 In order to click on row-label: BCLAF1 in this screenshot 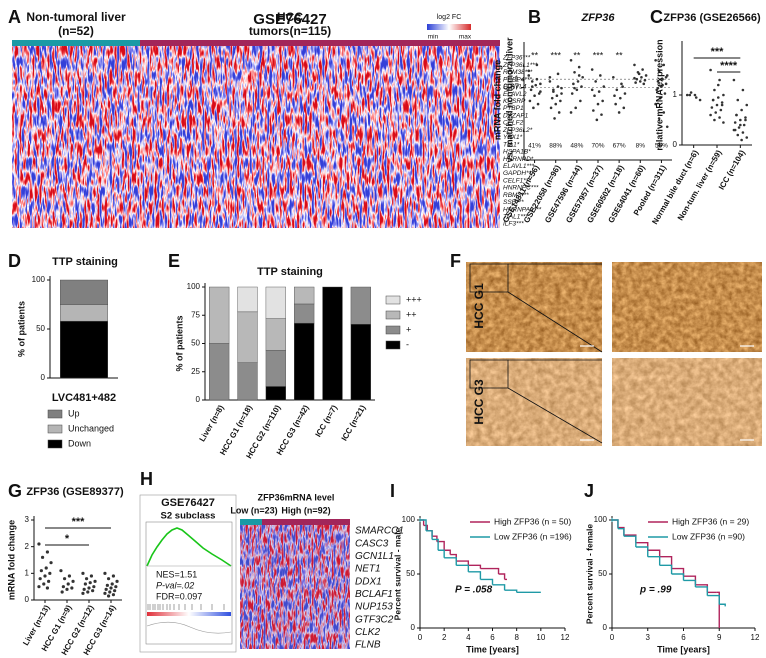, I will do `click(374, 594)`.